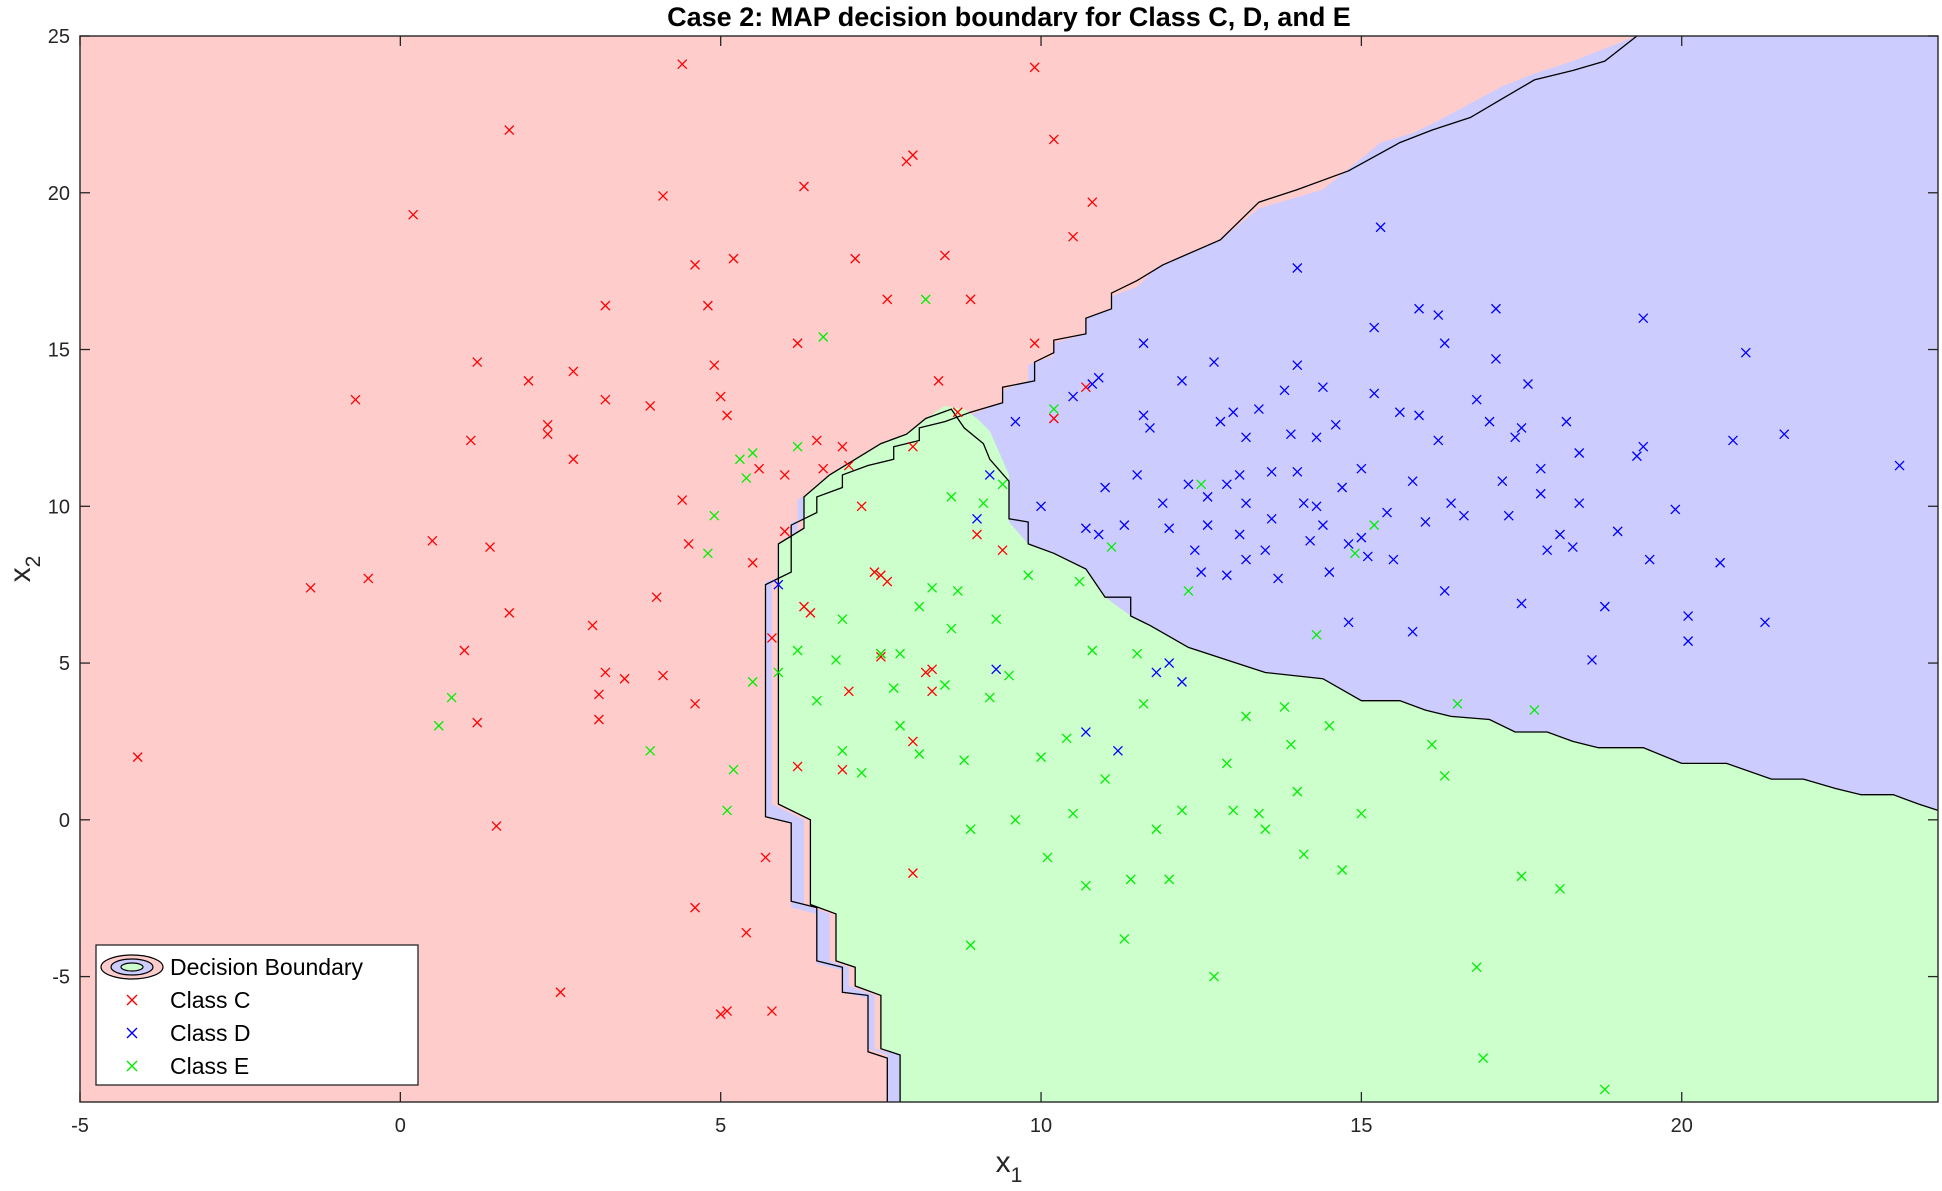 The width and height of the screenshot is (1942, 1191). What do you see at coordinates (59, 37) in the screenshot?
I see `y-tick-label: 25` at bounding box center [59, 37].